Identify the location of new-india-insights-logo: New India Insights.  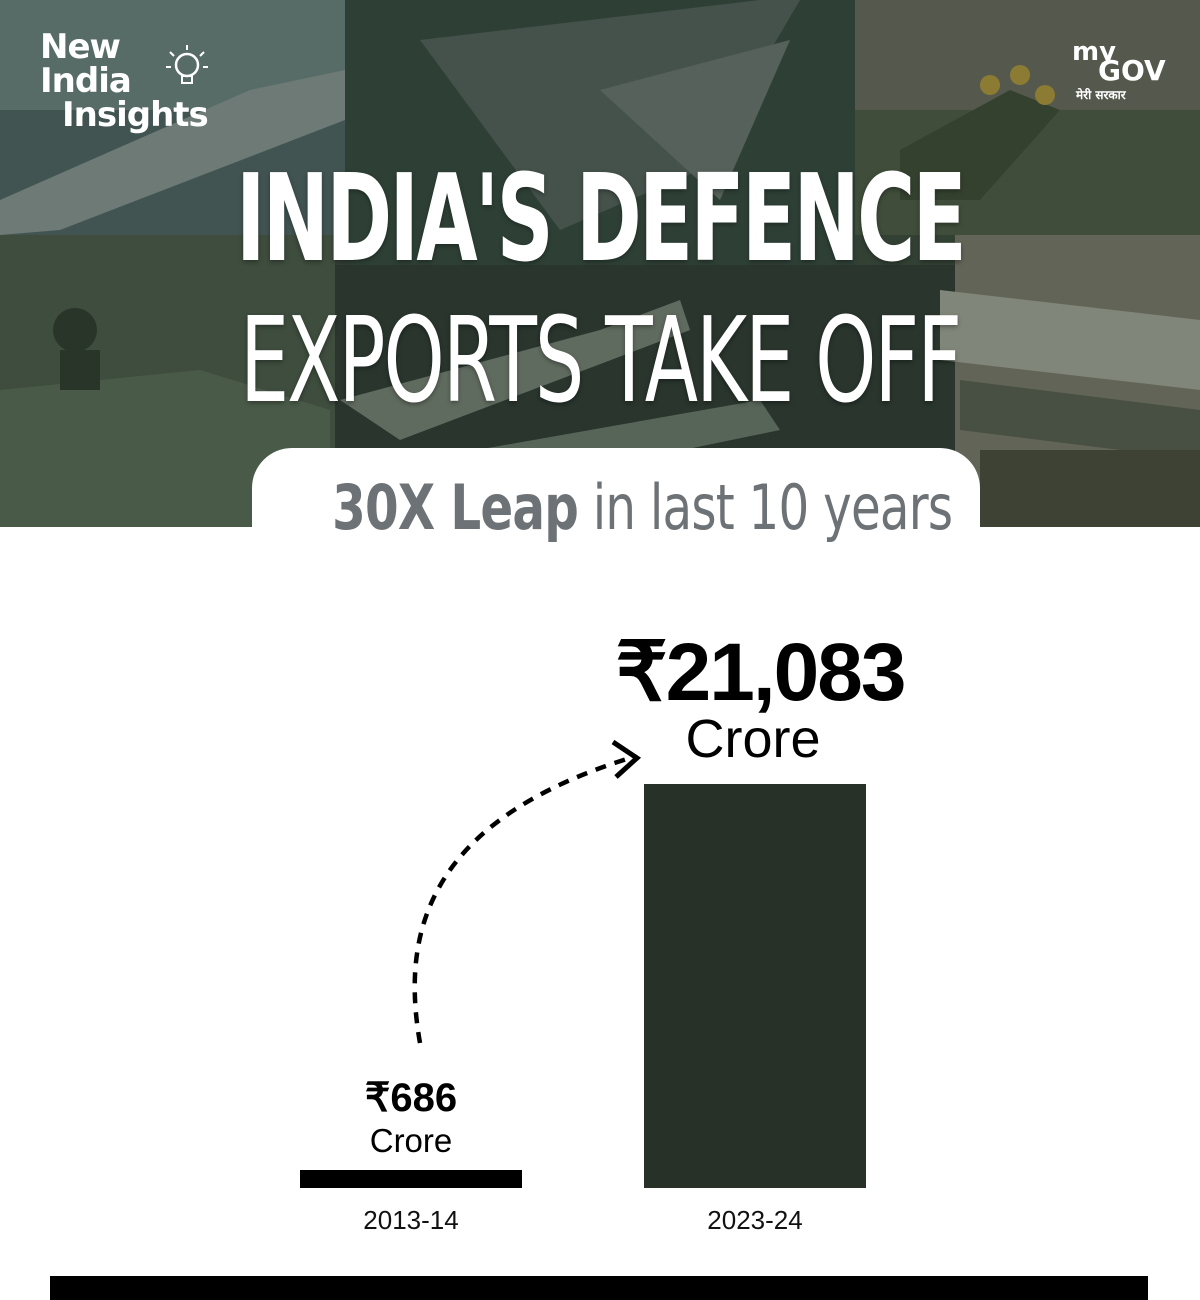
(124, 81).